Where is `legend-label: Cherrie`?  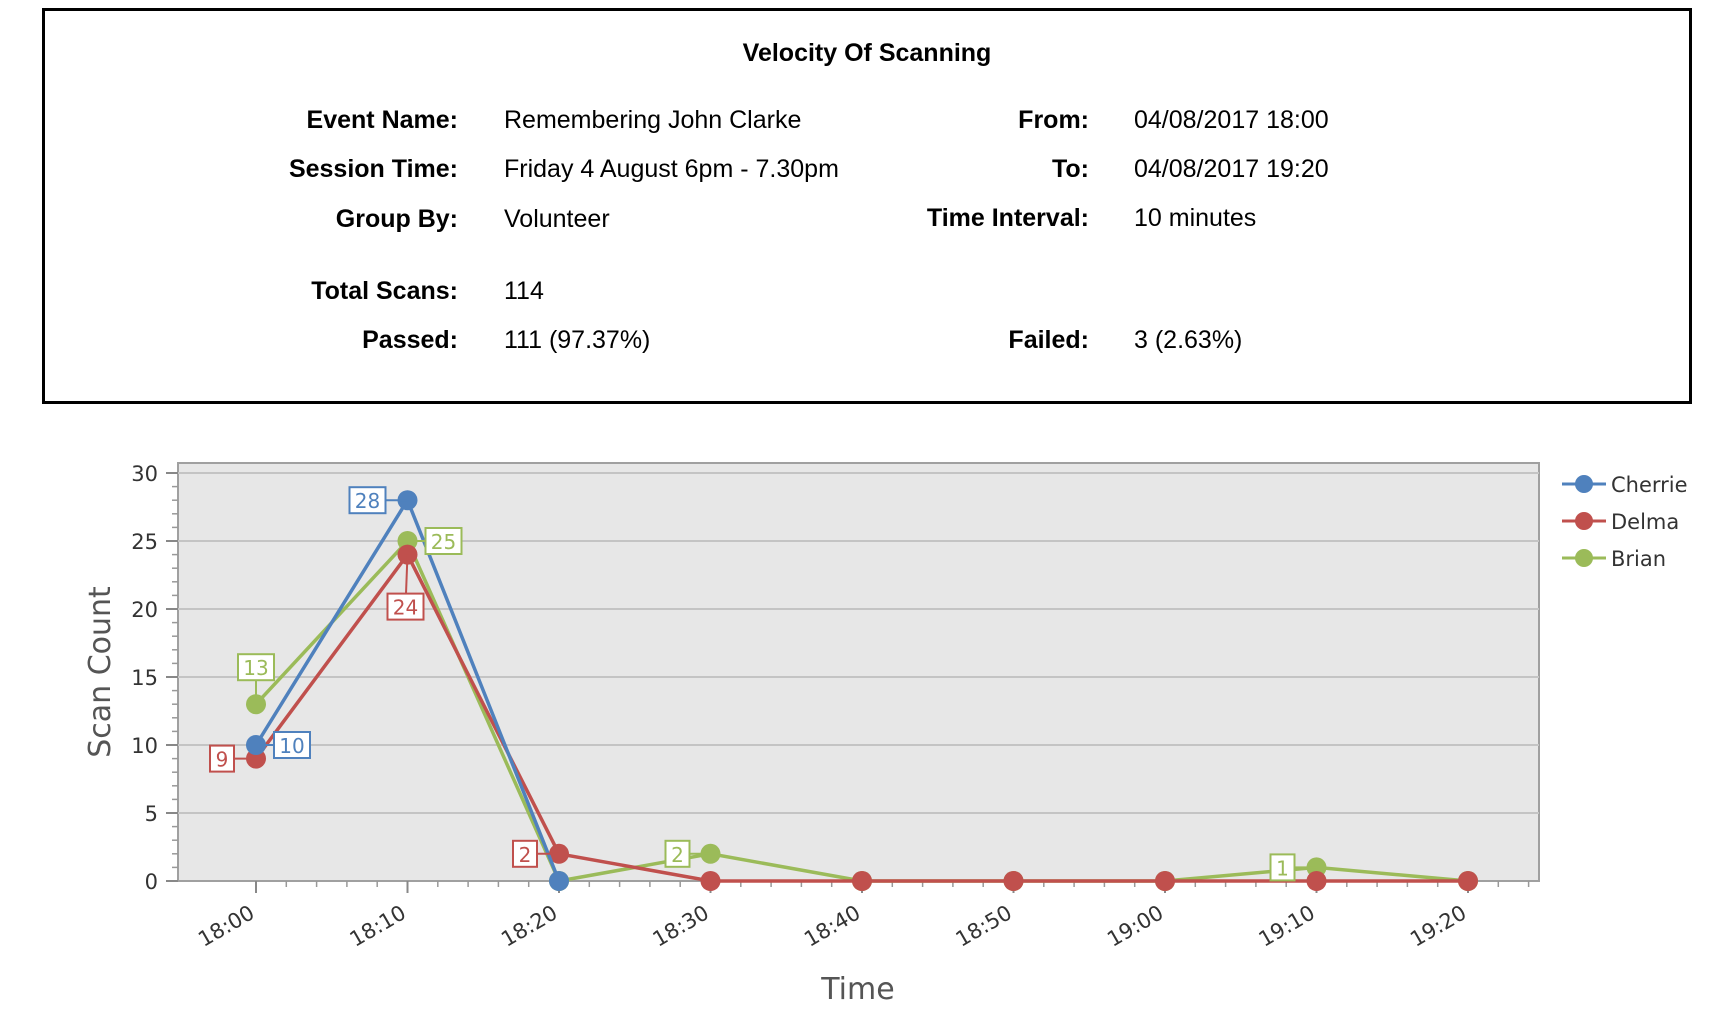
legend-label: Cherrie is located at coordinates (1649, 485).